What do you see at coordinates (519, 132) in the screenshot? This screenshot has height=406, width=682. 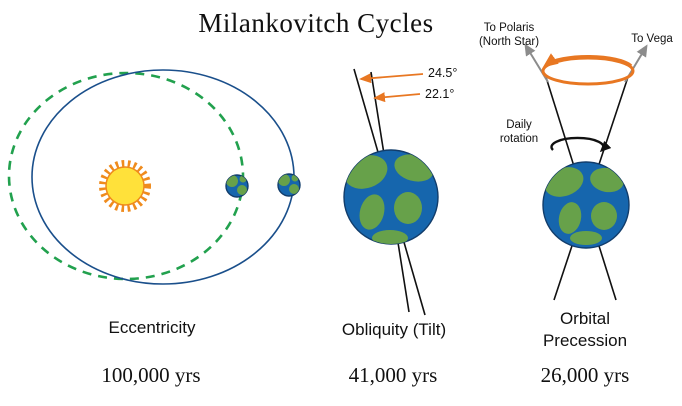 I see `daily-rotation-label: Daily rotation` at bounding box center [519, 132].